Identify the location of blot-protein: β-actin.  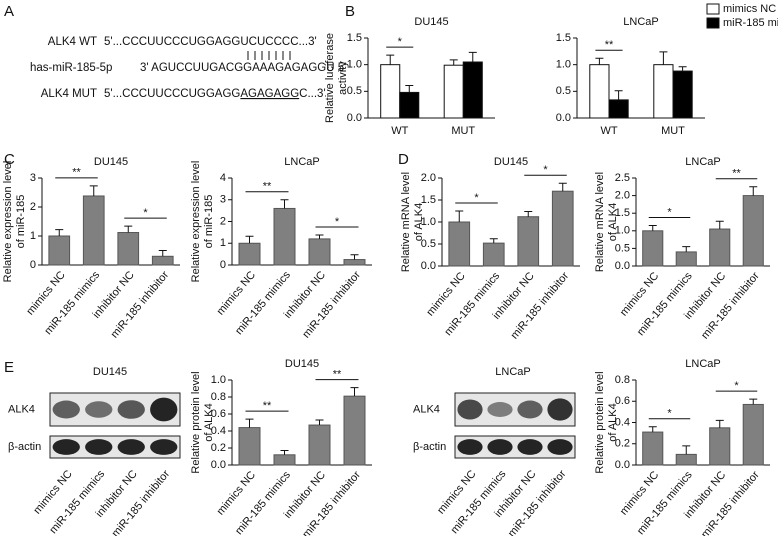
(24, 447).